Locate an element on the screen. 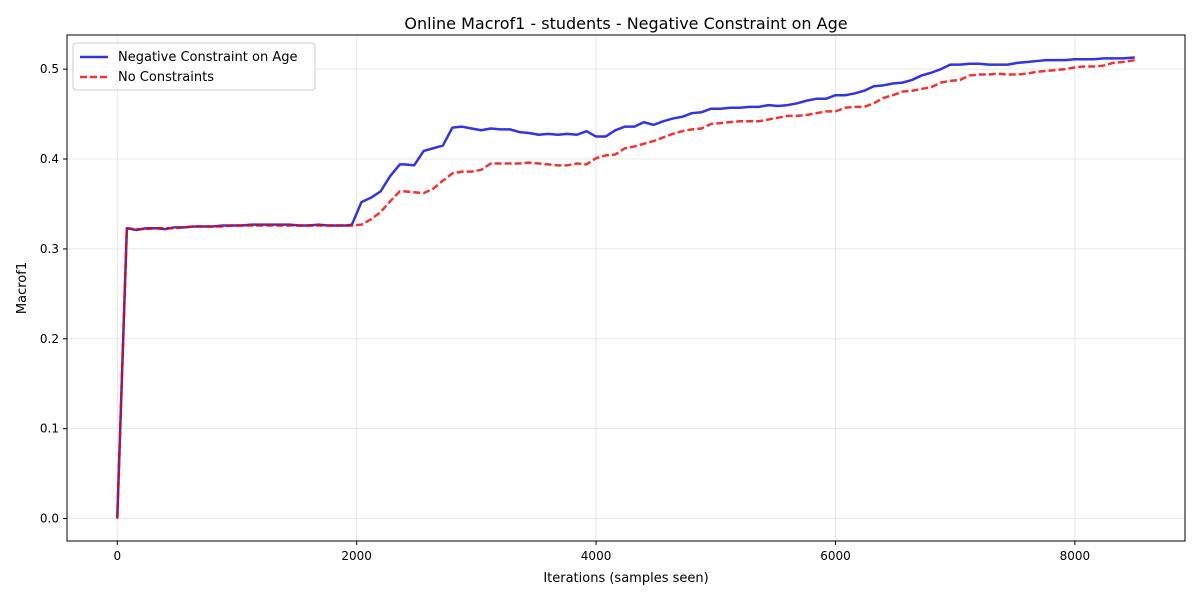 This screenshot has height=600, width=1200. y-tick-label: 0.5 is located at coordinates (49, 69).